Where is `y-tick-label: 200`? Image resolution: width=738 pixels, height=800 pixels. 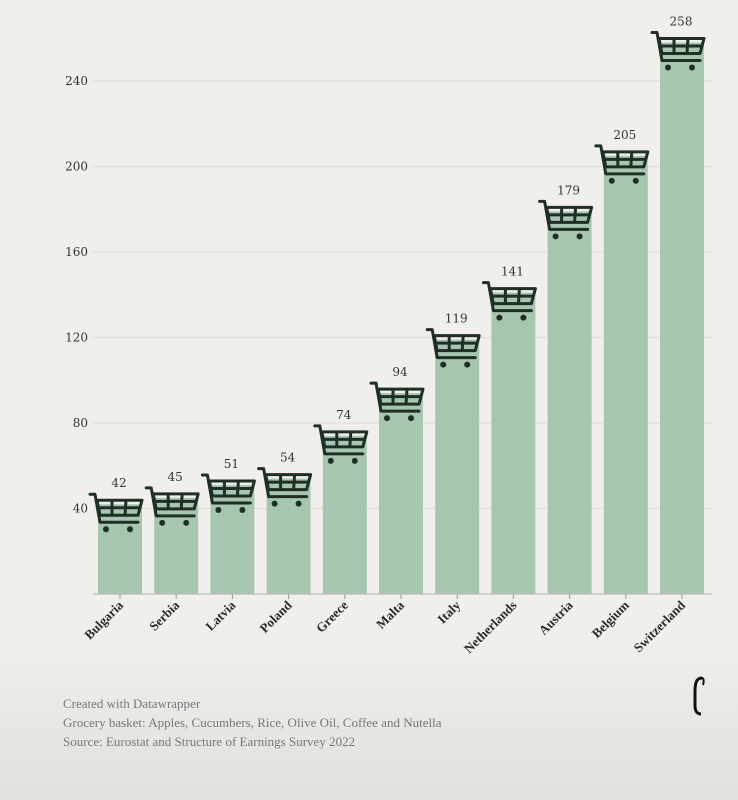
y-tick-label: 200 is located at coordinates (76, 167).